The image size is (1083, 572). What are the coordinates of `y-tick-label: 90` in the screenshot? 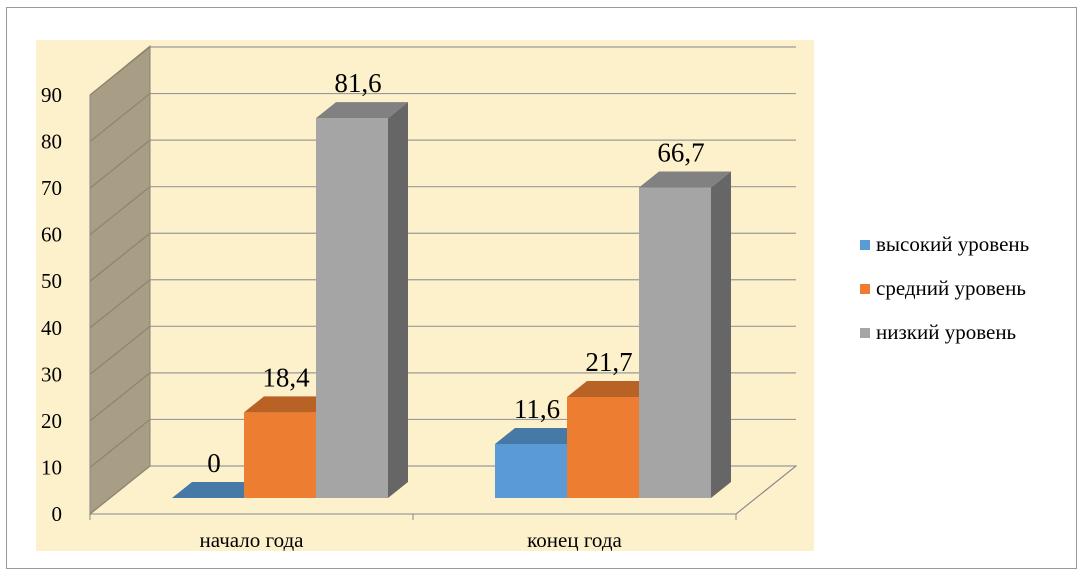 It's located at (51, 95).